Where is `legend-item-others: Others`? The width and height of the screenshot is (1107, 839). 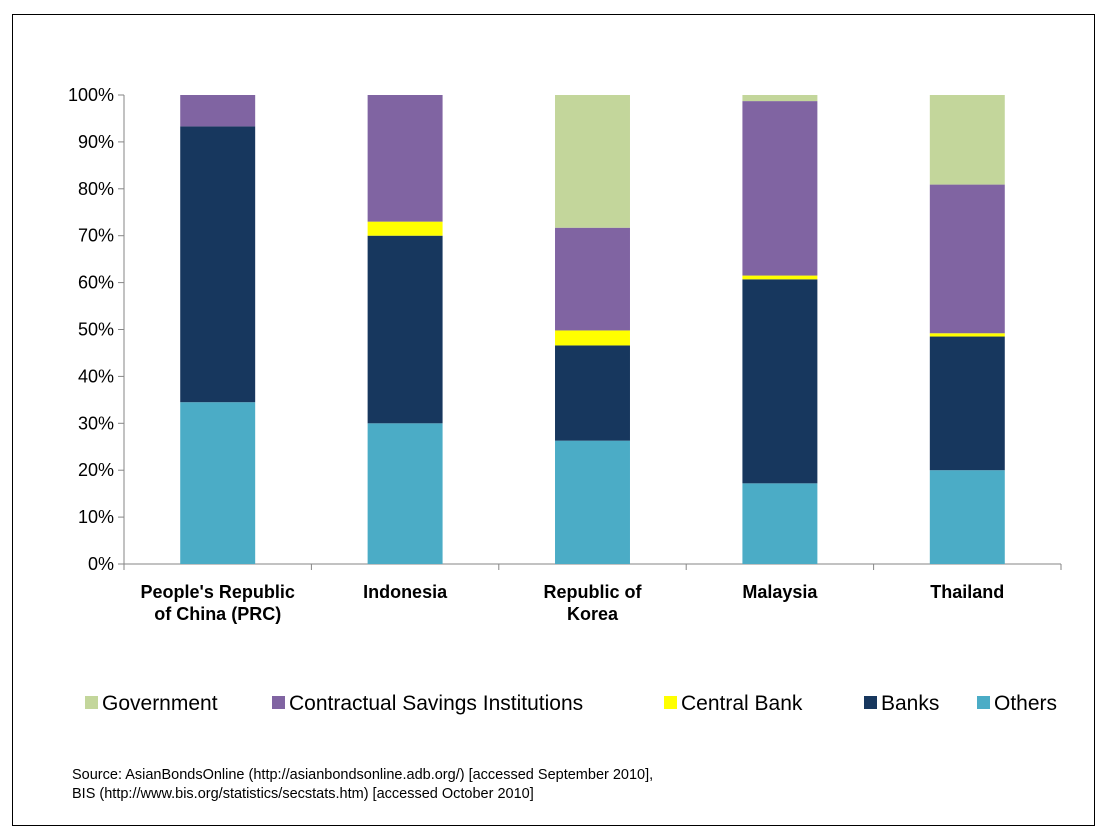
legend-item-others: Others is located at coordinates (1017, 703).